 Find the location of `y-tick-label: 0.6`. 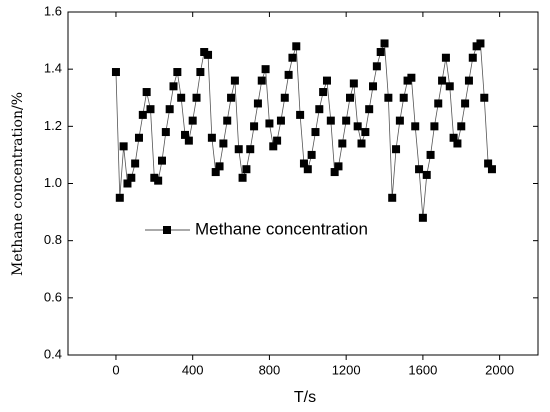

y-tick-label: 0.6 is located at coordinates (53, 296).